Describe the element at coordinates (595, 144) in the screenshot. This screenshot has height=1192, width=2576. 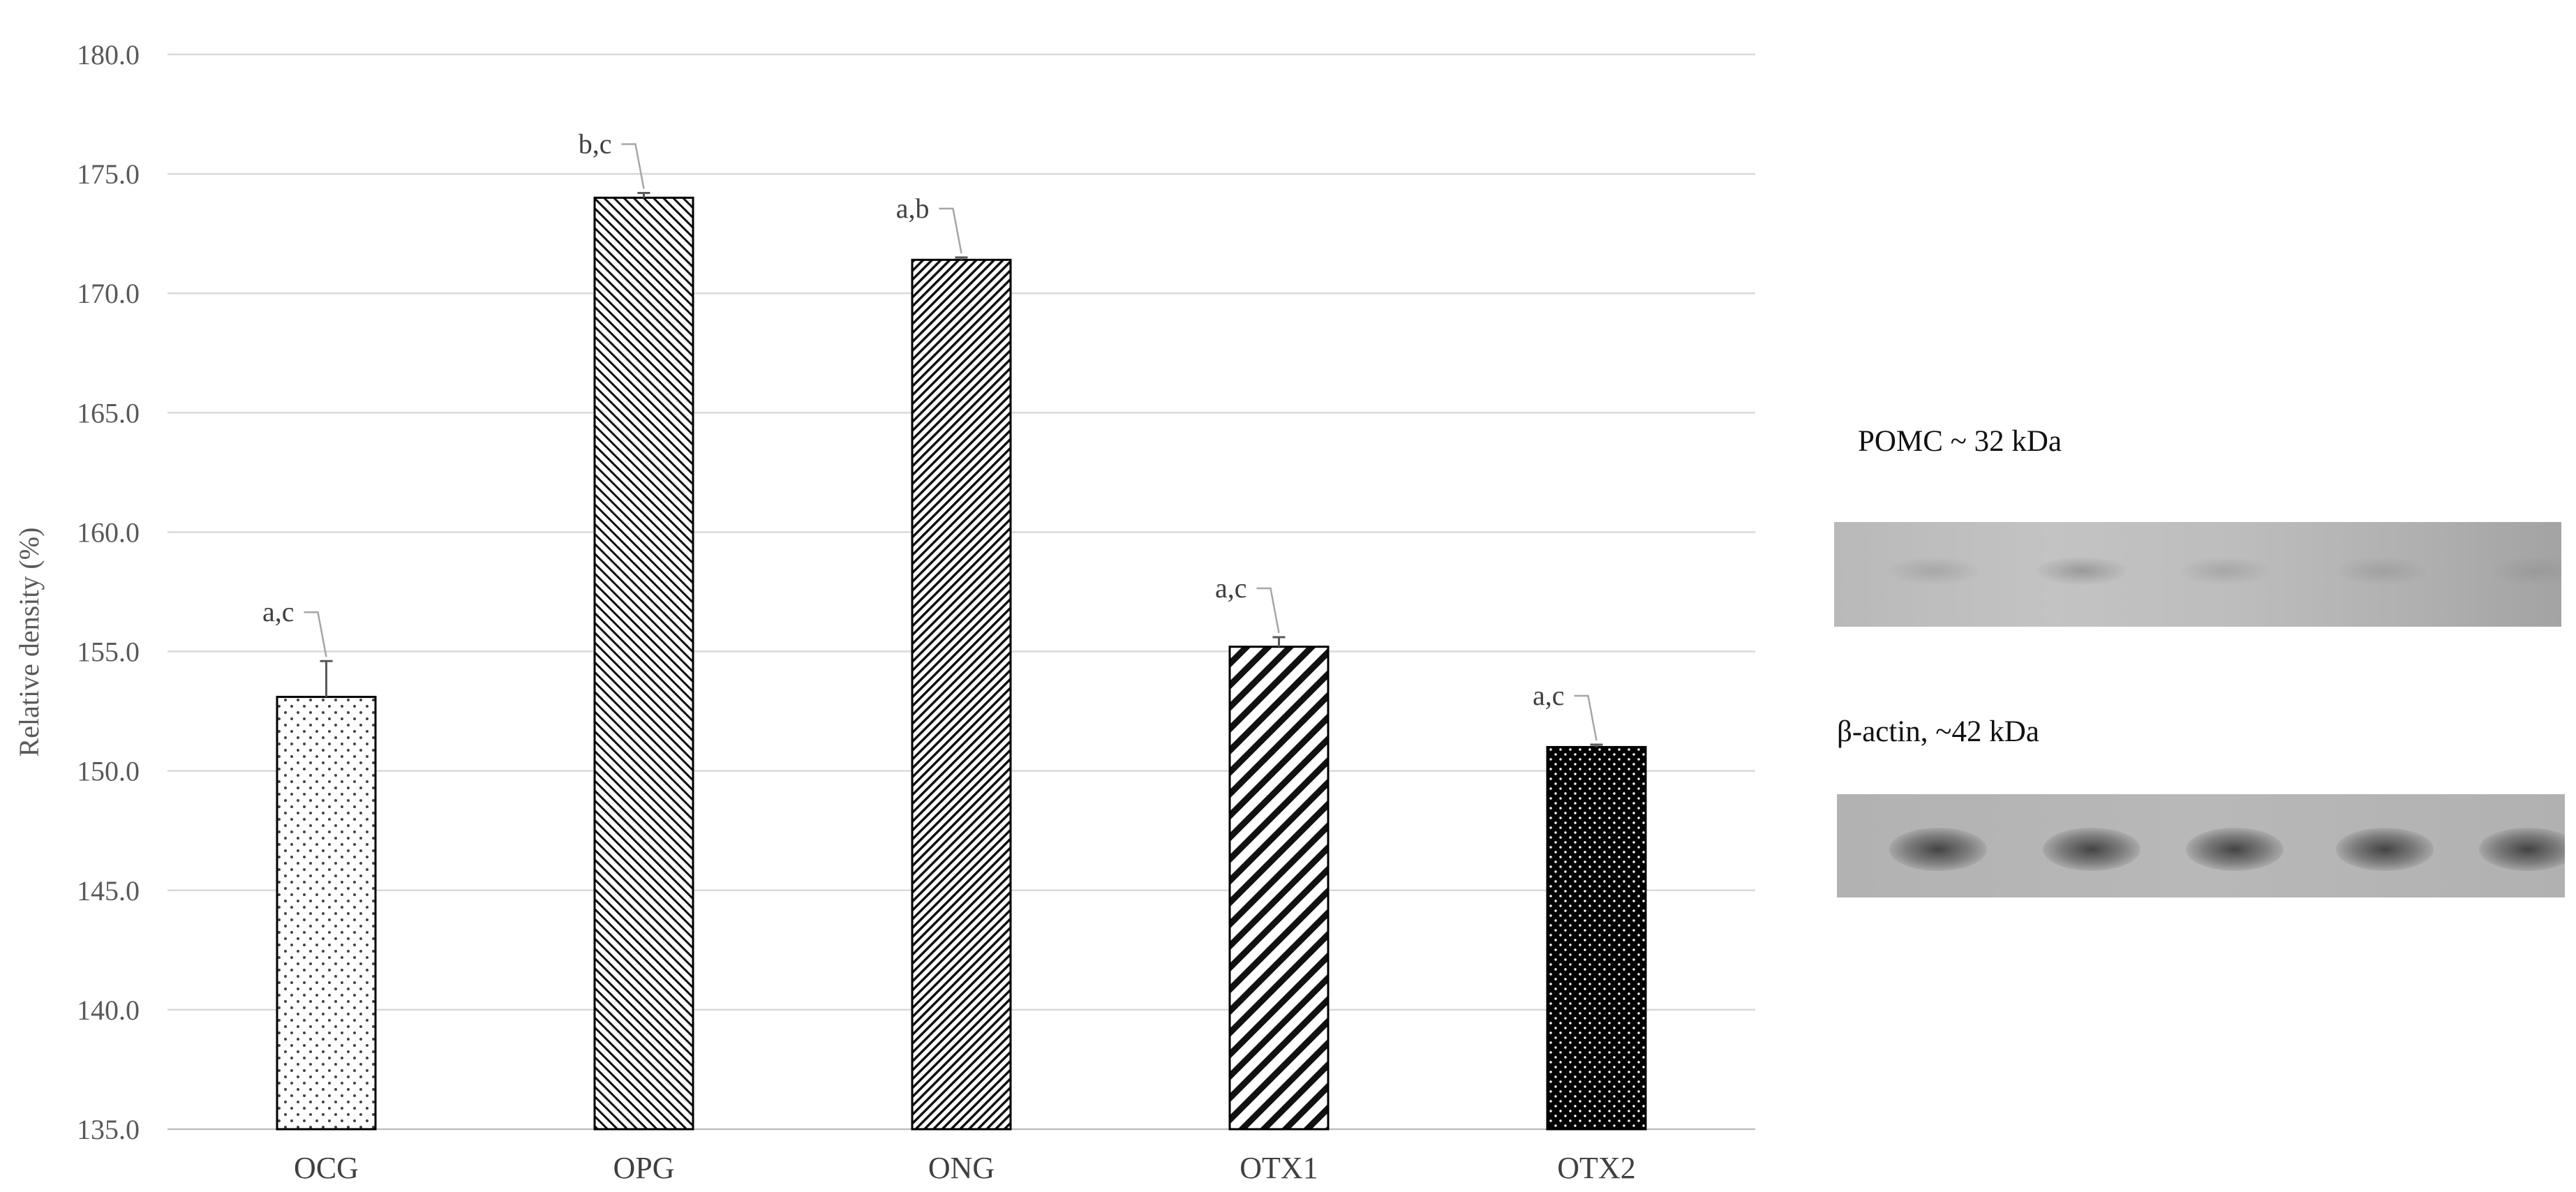
I see `significance-label: b,c` at that location.